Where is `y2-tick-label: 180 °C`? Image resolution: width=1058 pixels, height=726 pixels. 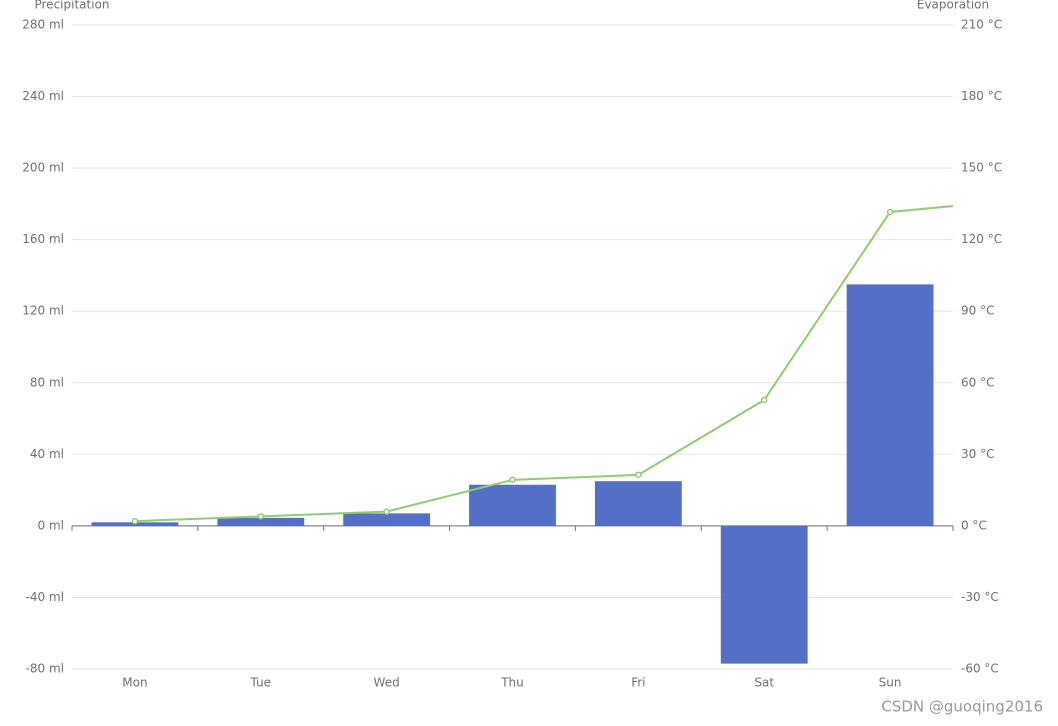
y2-tick-label: 180 °C is located at coordinates (981, 96).